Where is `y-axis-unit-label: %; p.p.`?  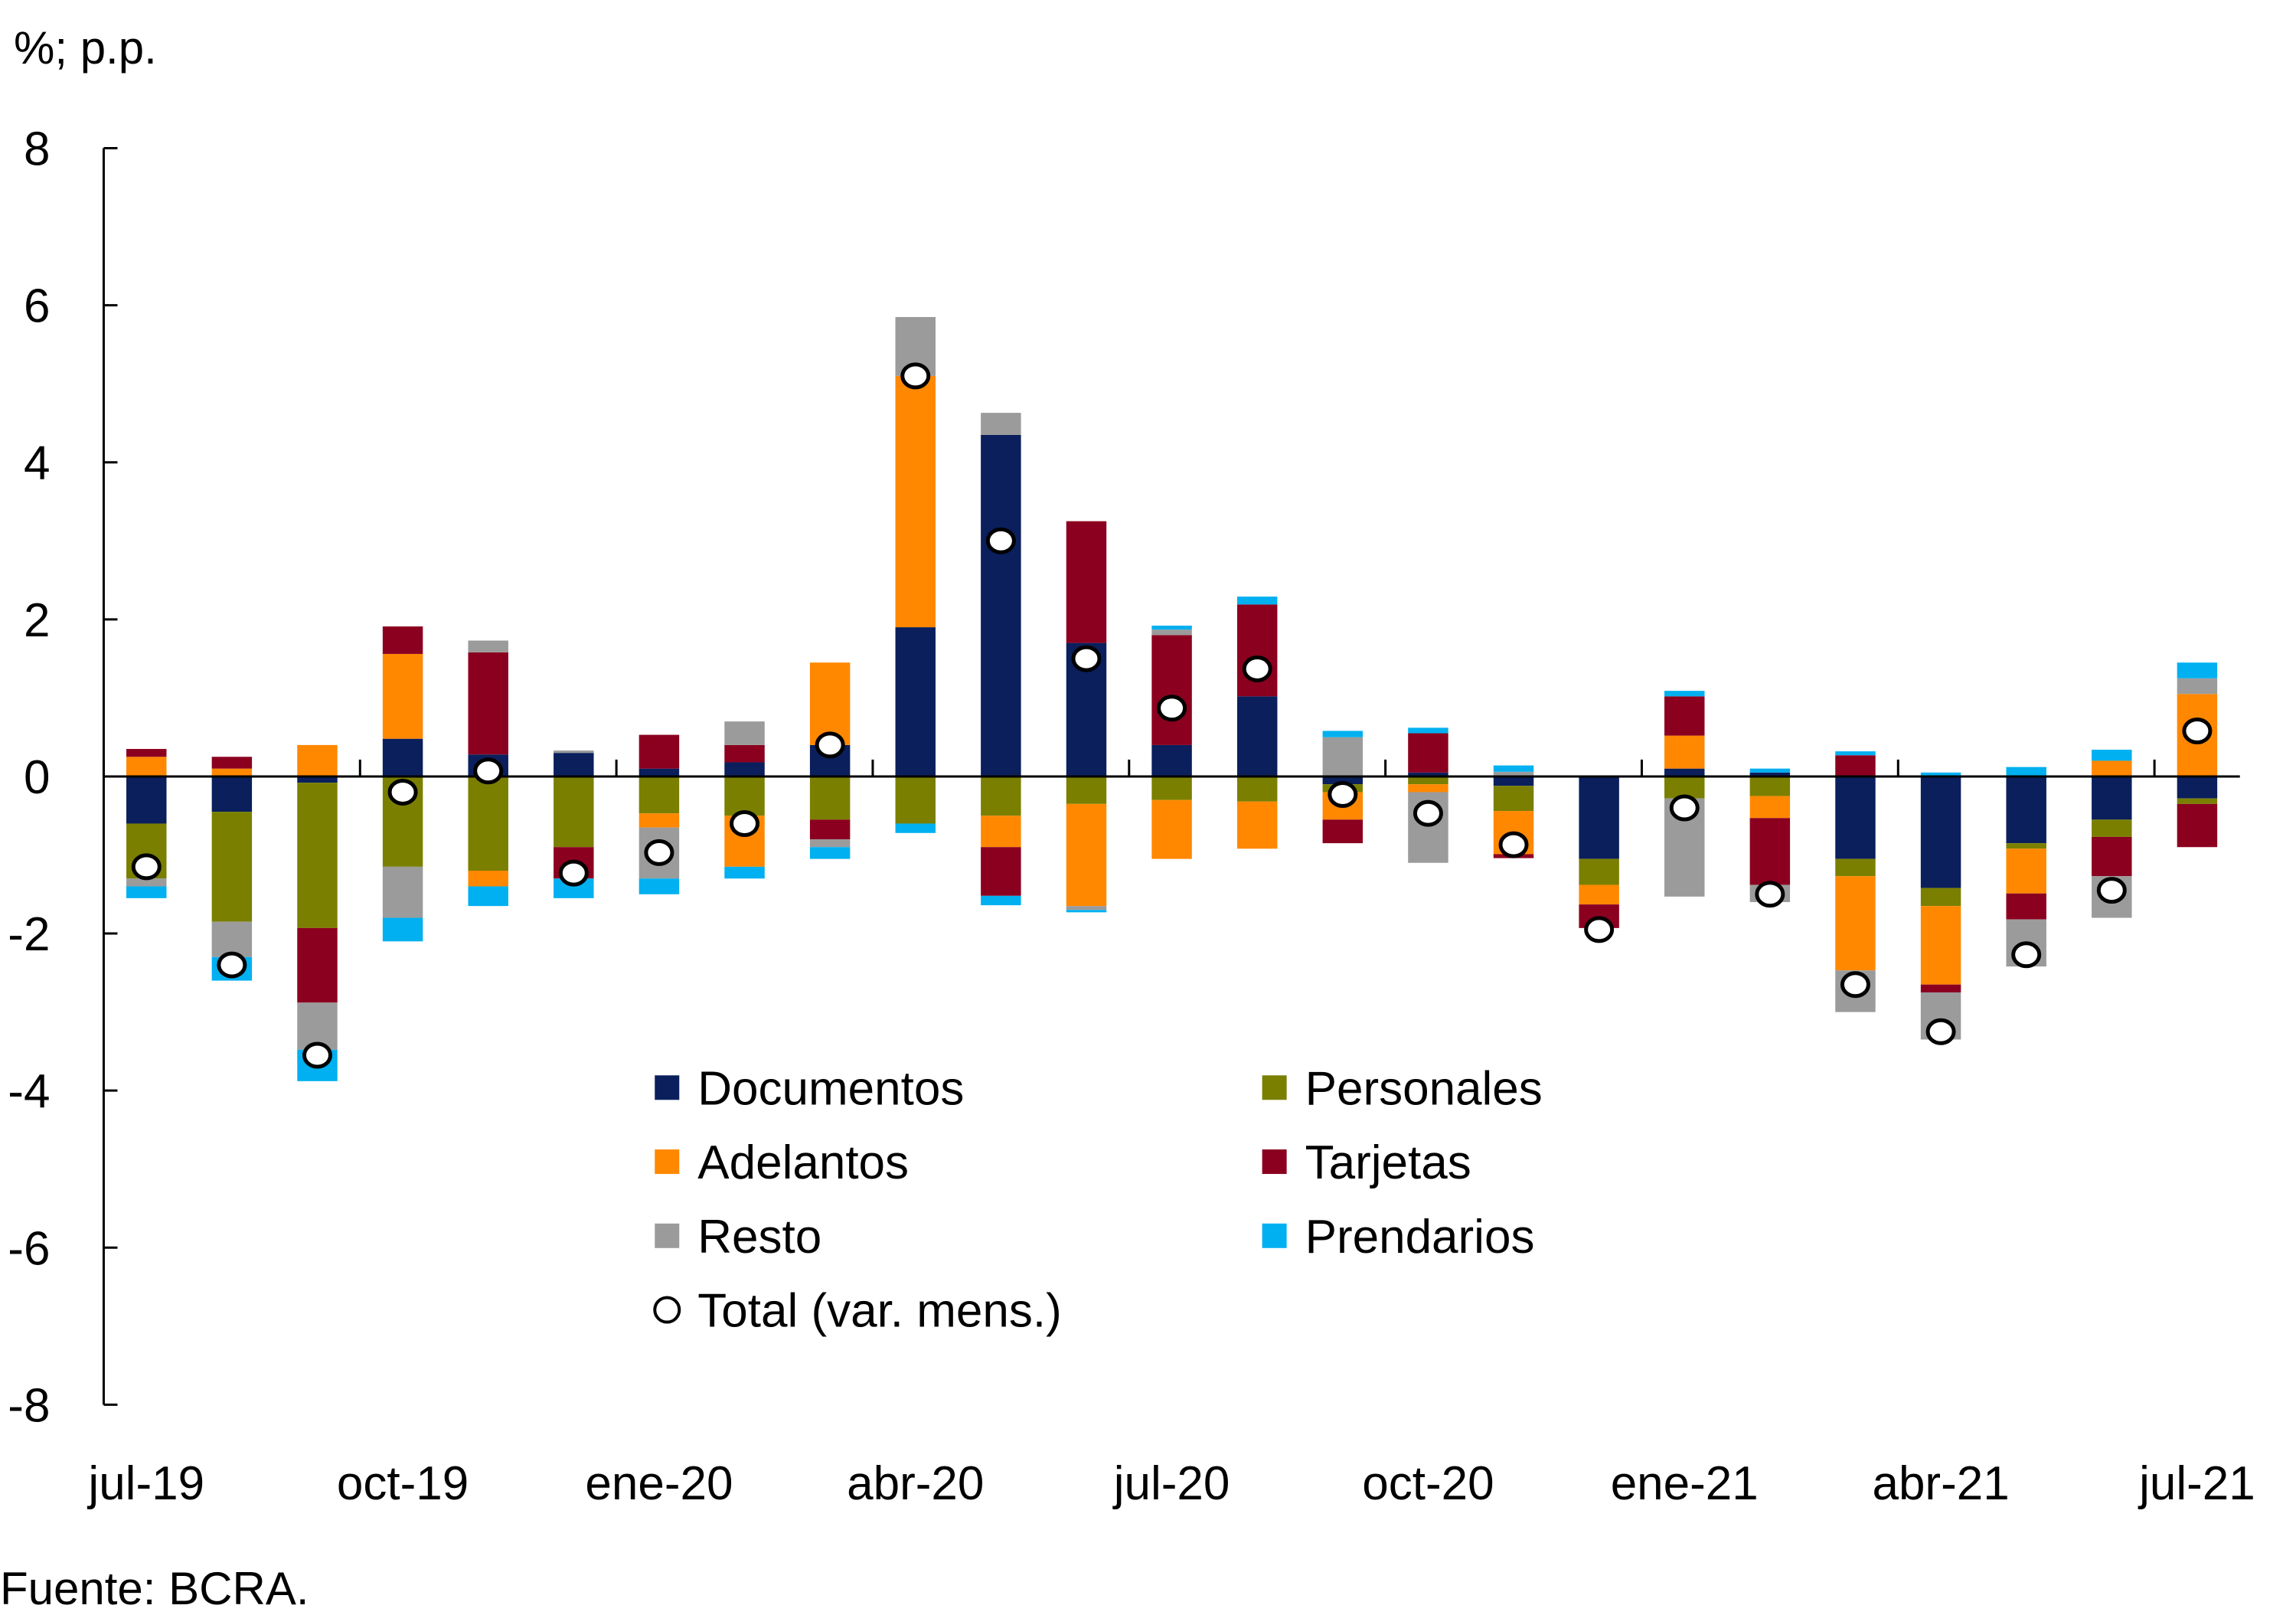 y-axis-unit-label: %; p.p. is located at coordinates (85, 48).